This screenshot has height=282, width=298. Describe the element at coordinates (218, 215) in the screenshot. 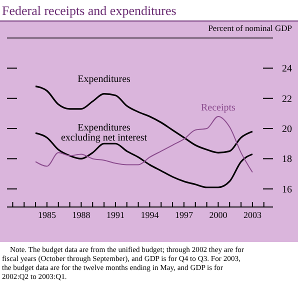

I see `x-tick-label: 2000` at that location.